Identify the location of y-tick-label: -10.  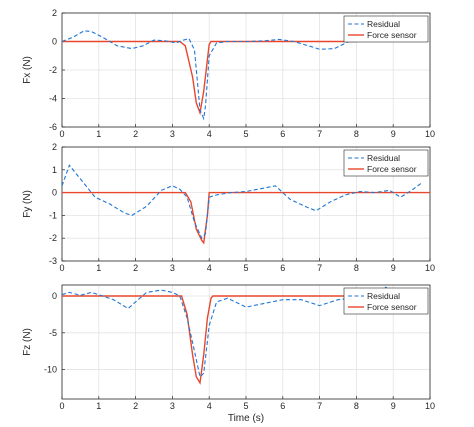
(50, 370).